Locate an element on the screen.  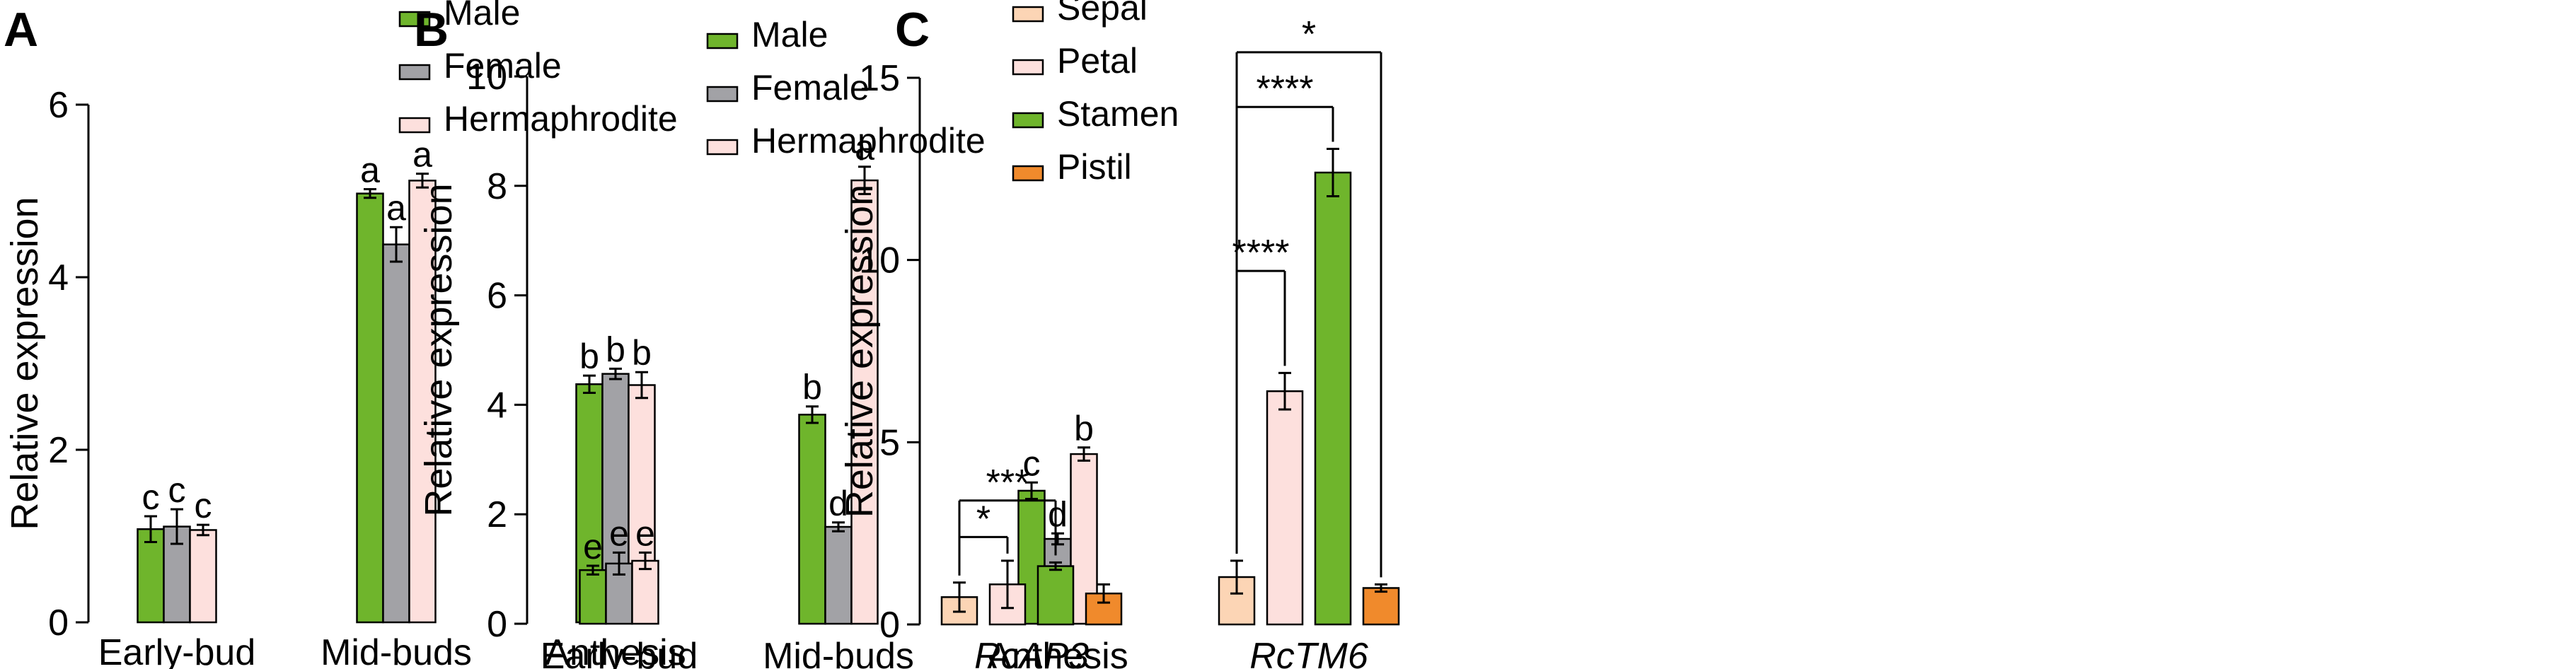
legend-label: Stamen is located at coordinates (1118, 114).